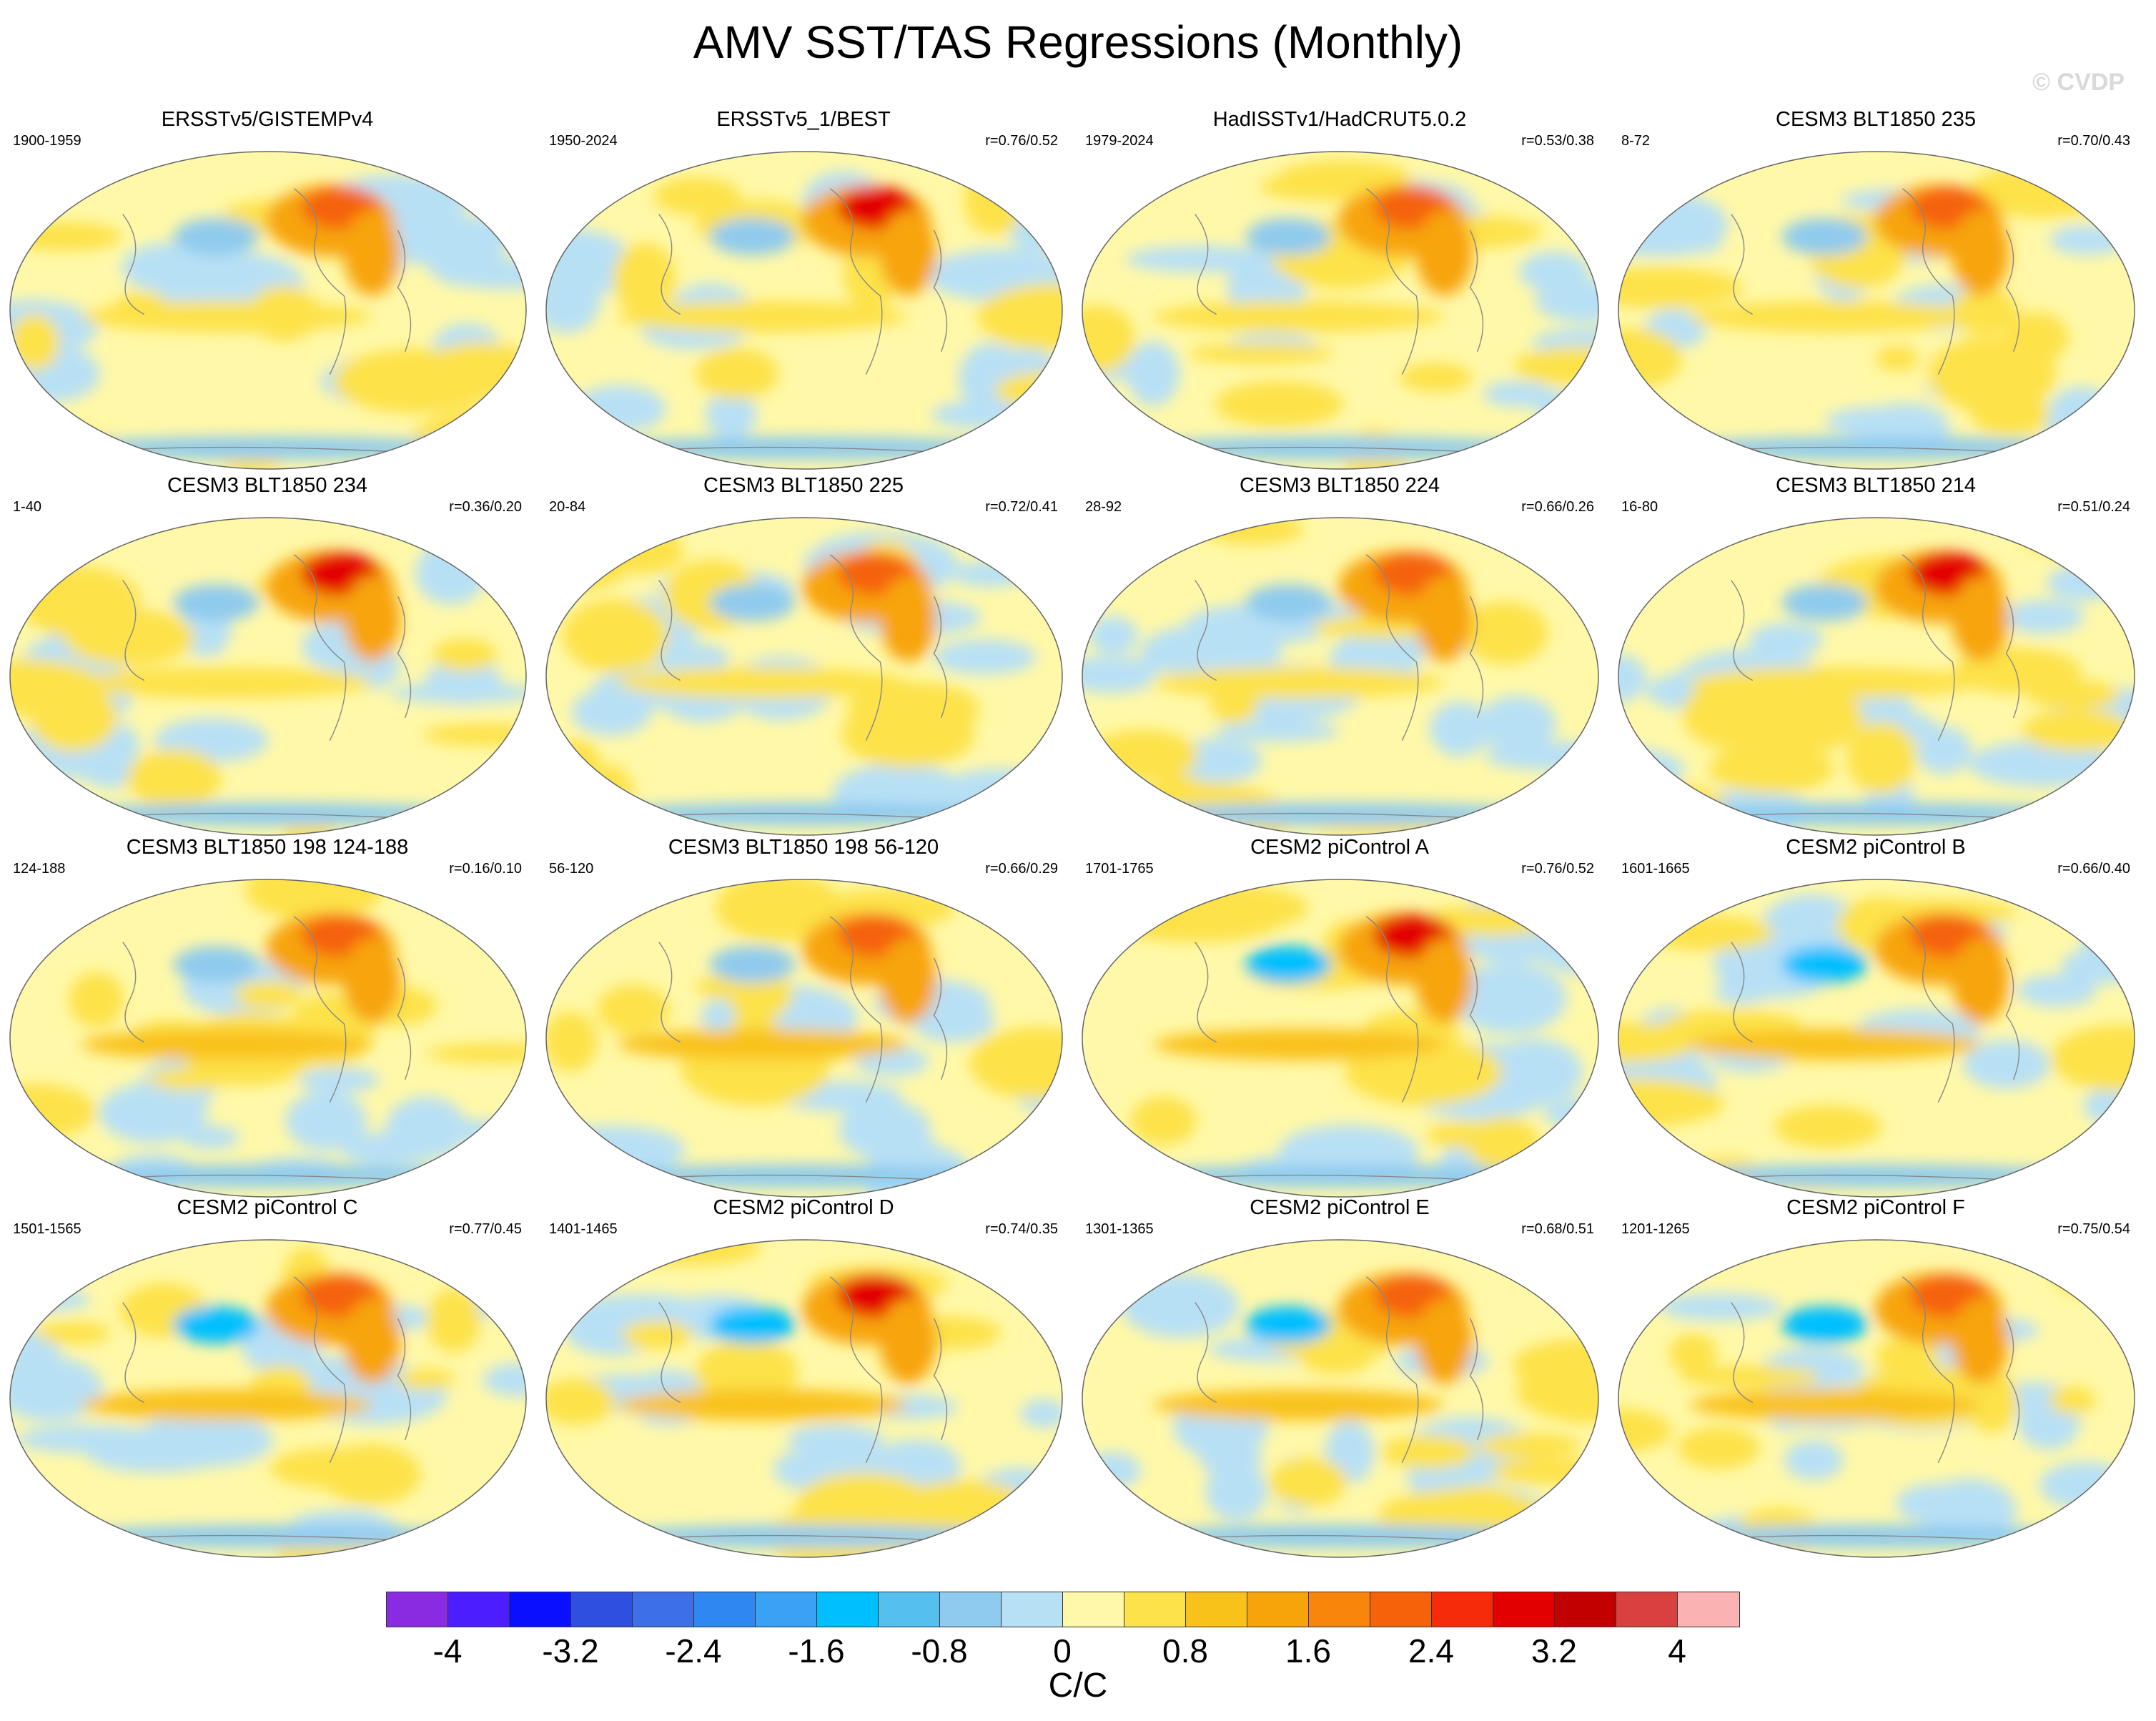 This screenshot has height=1721, width=2156. Describe the element at coordinates (1185, 1651) in the screenshot. I see `colorbar-tick-label: 0.8` at that location.